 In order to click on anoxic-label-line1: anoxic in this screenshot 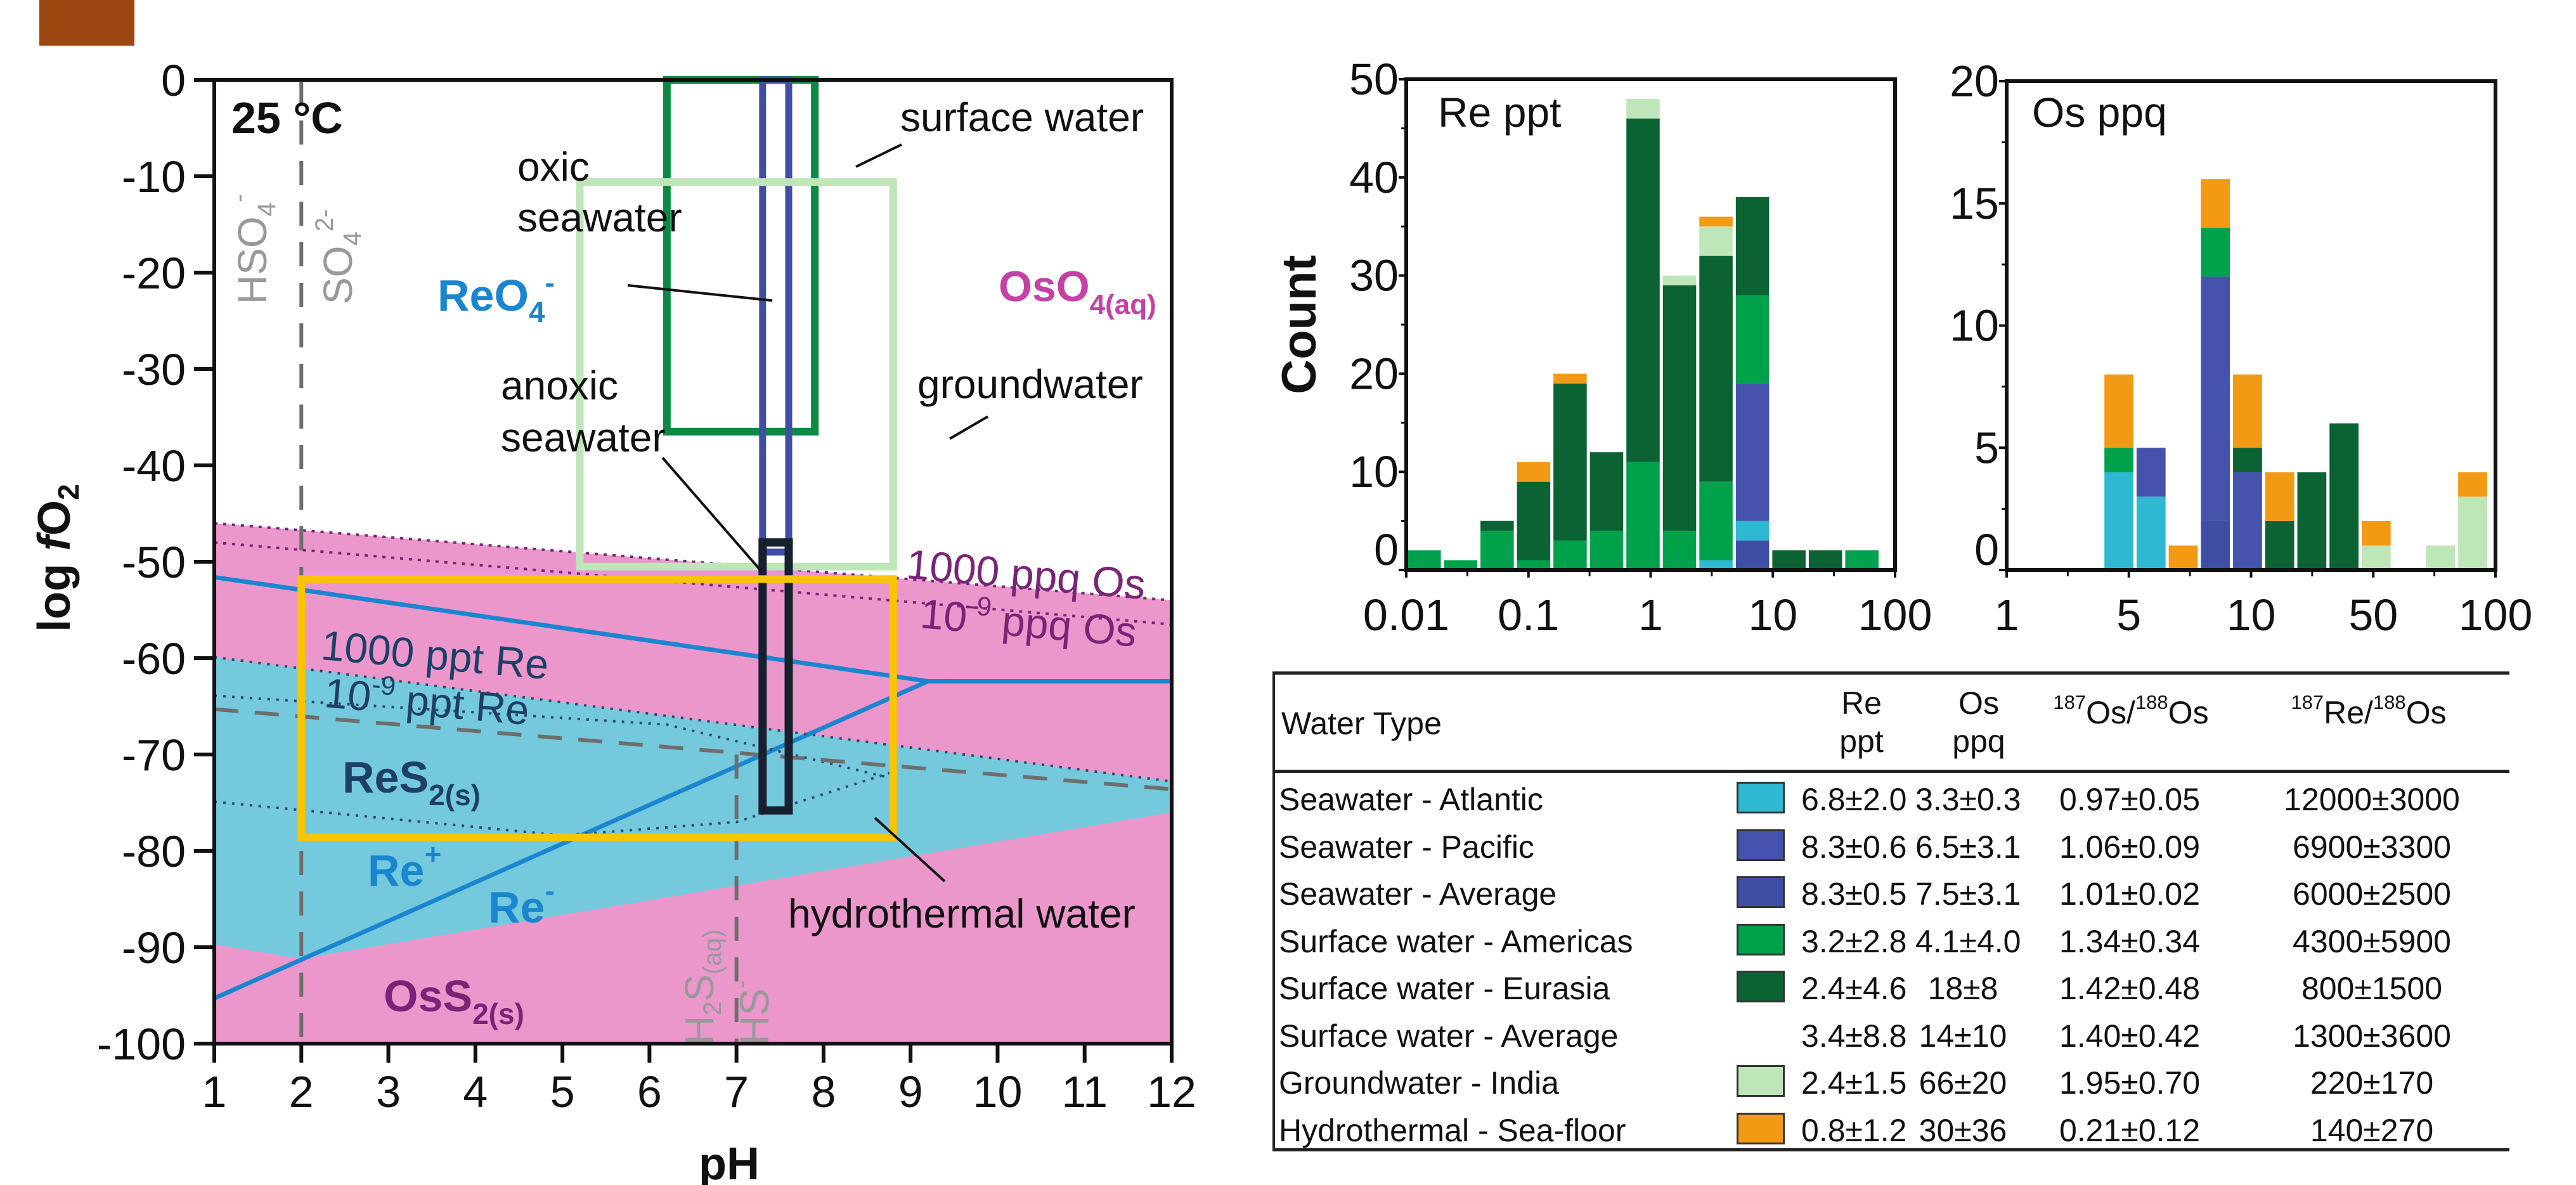, I will do `click(559, 385)`.